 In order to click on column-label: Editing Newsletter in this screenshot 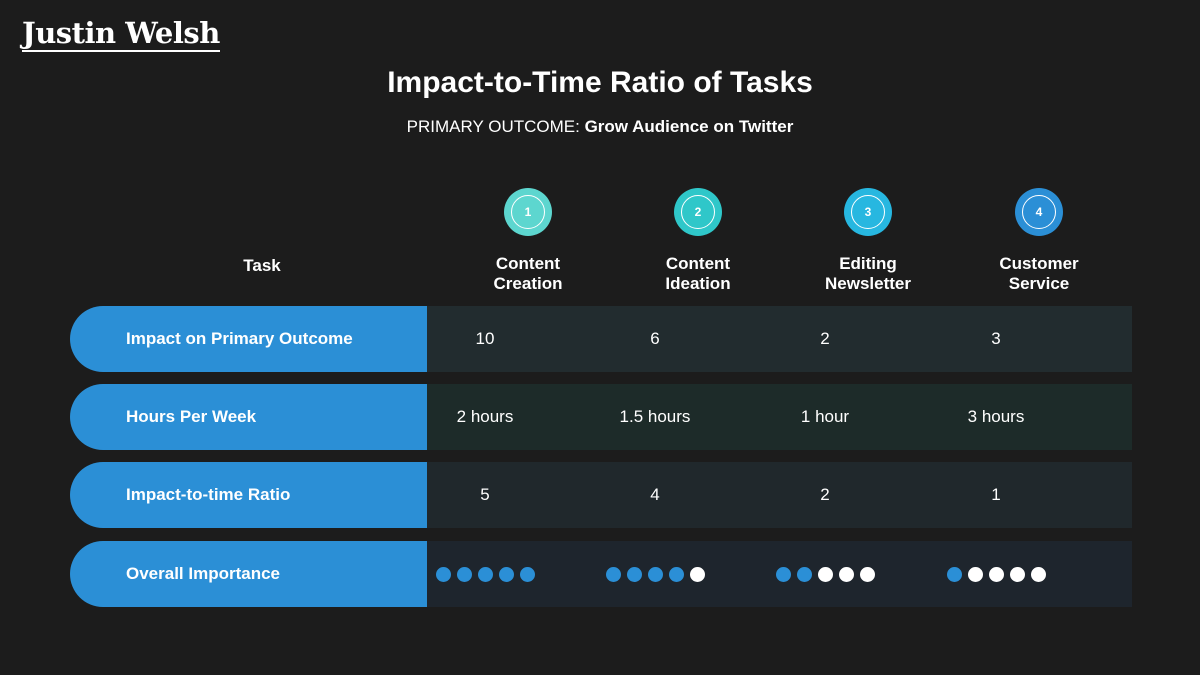, I will do `click(868, 273)`.